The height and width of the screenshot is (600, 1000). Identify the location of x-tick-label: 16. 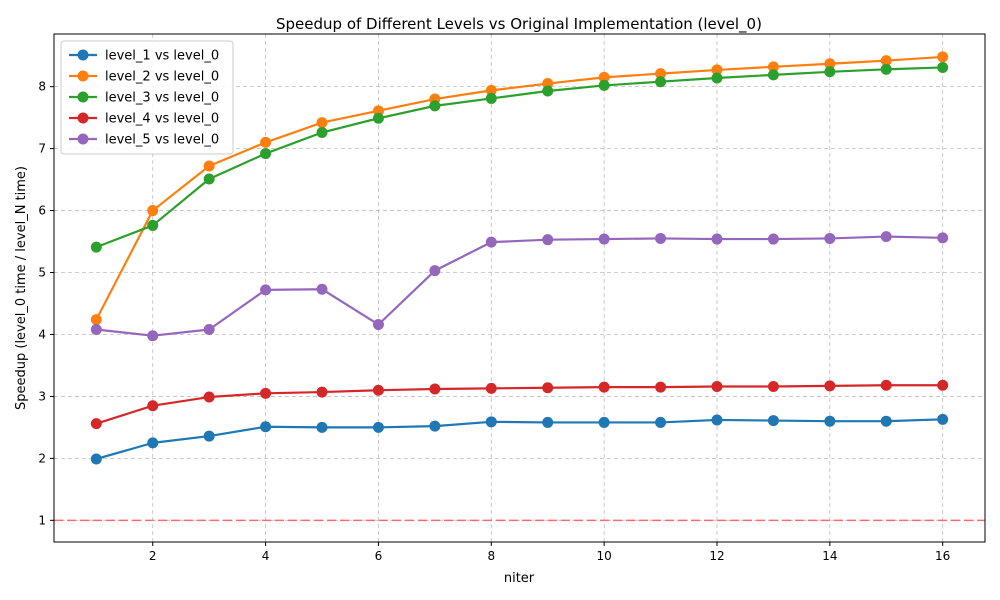
(942, 556).